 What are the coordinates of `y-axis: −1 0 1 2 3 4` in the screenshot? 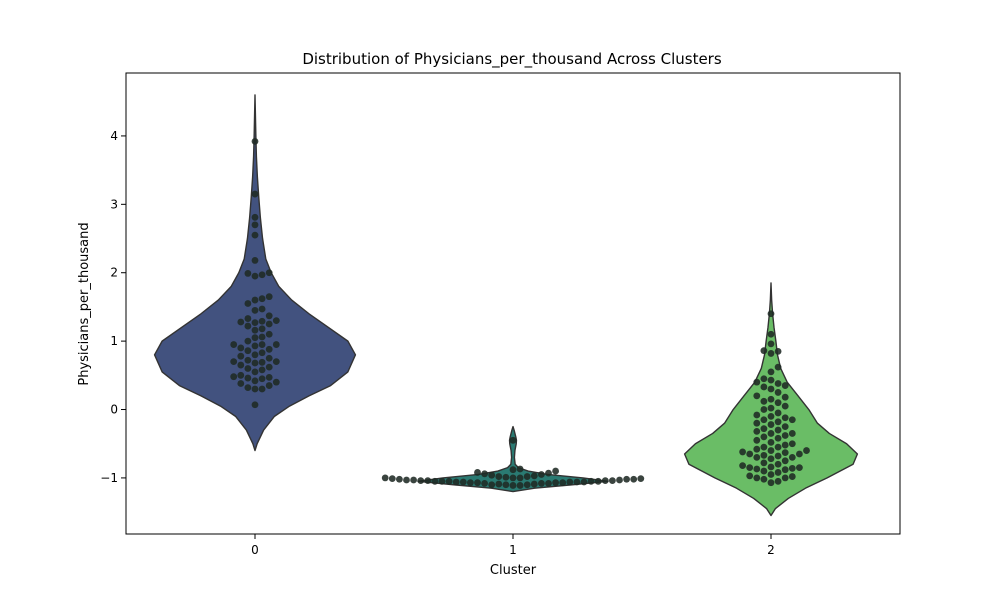 It's located at (113, 307).